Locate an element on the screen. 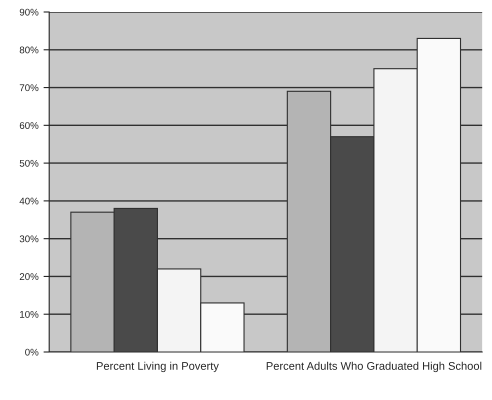  x-tick-label: Percent Living in Poverty is located at coordinates (157, 367).